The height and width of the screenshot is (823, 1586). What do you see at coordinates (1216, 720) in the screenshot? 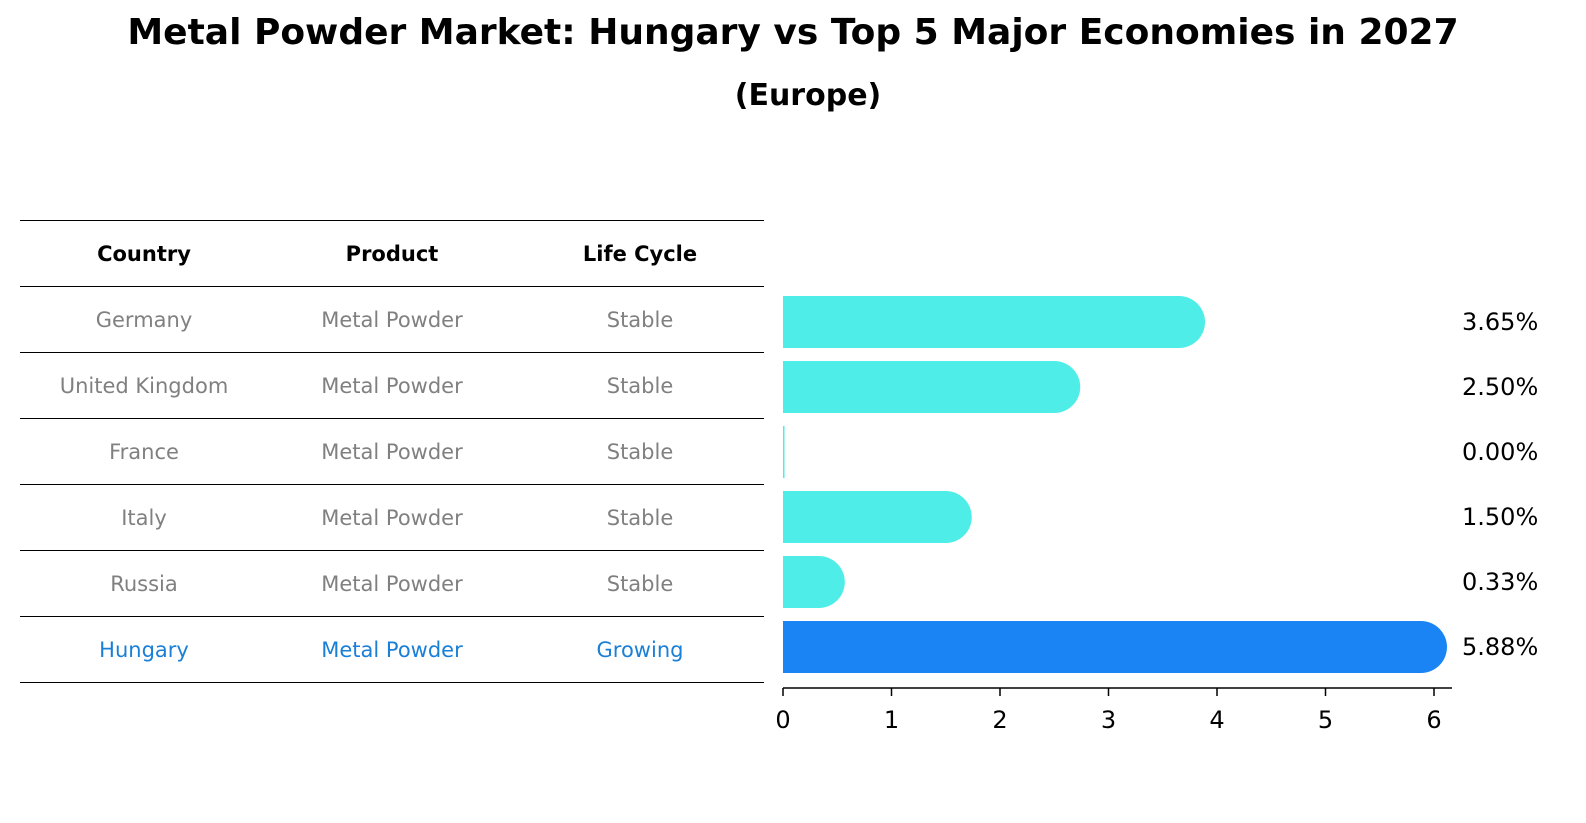
I see `x-tick-label: 4` at bounding box center [1216, 720].